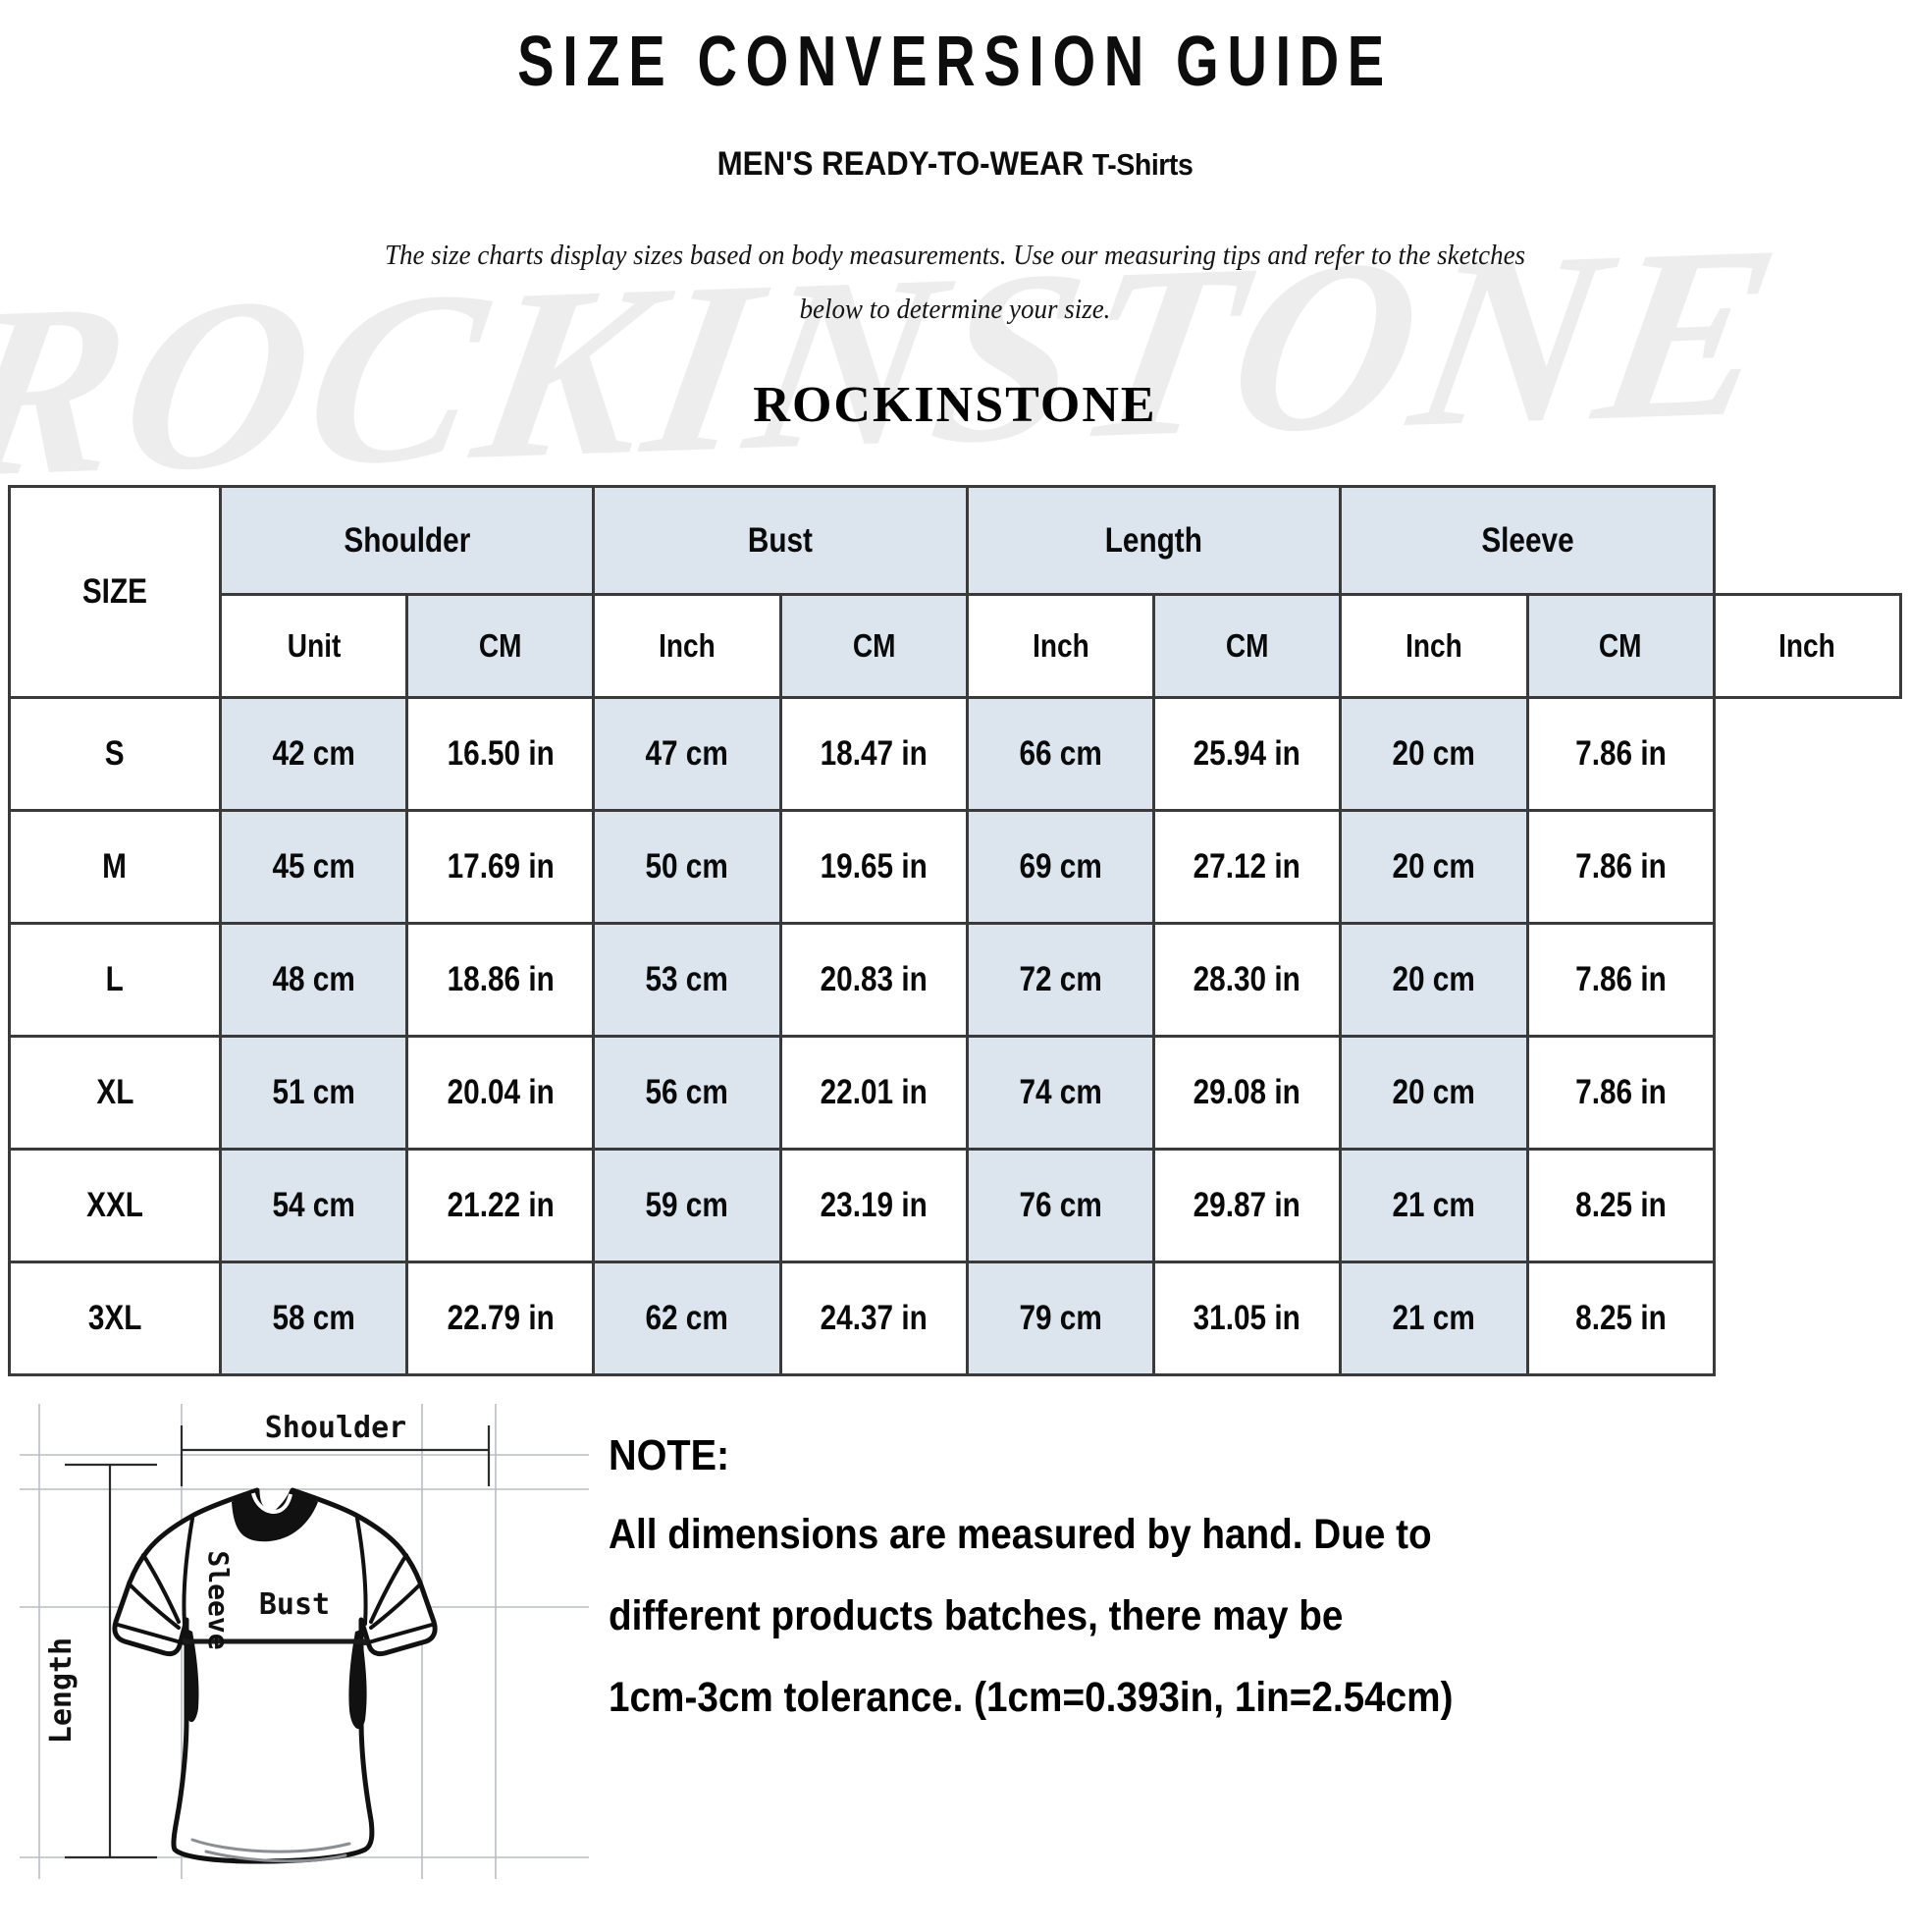  Describe the element at coordinates (314, 1319) in the screenshot. I see `cell-shoulder-cm: 58 cm` at that location.